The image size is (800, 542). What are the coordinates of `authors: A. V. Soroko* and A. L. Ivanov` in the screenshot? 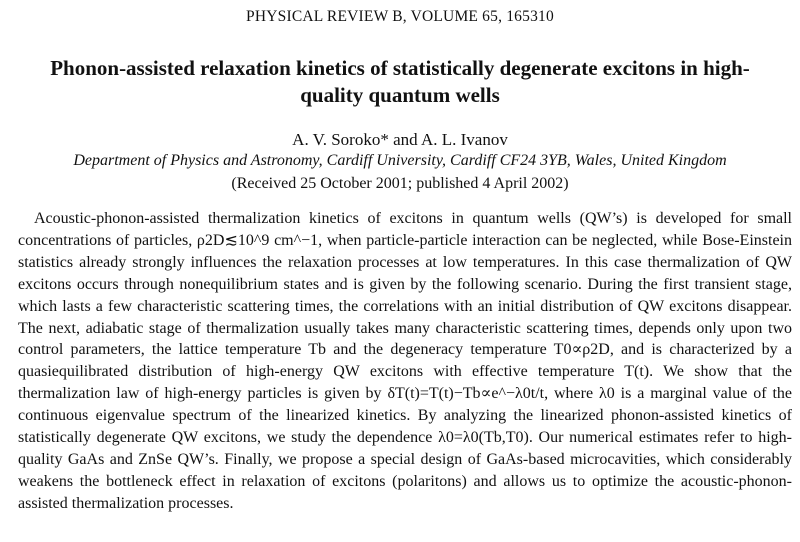 It's located at (400, 139).